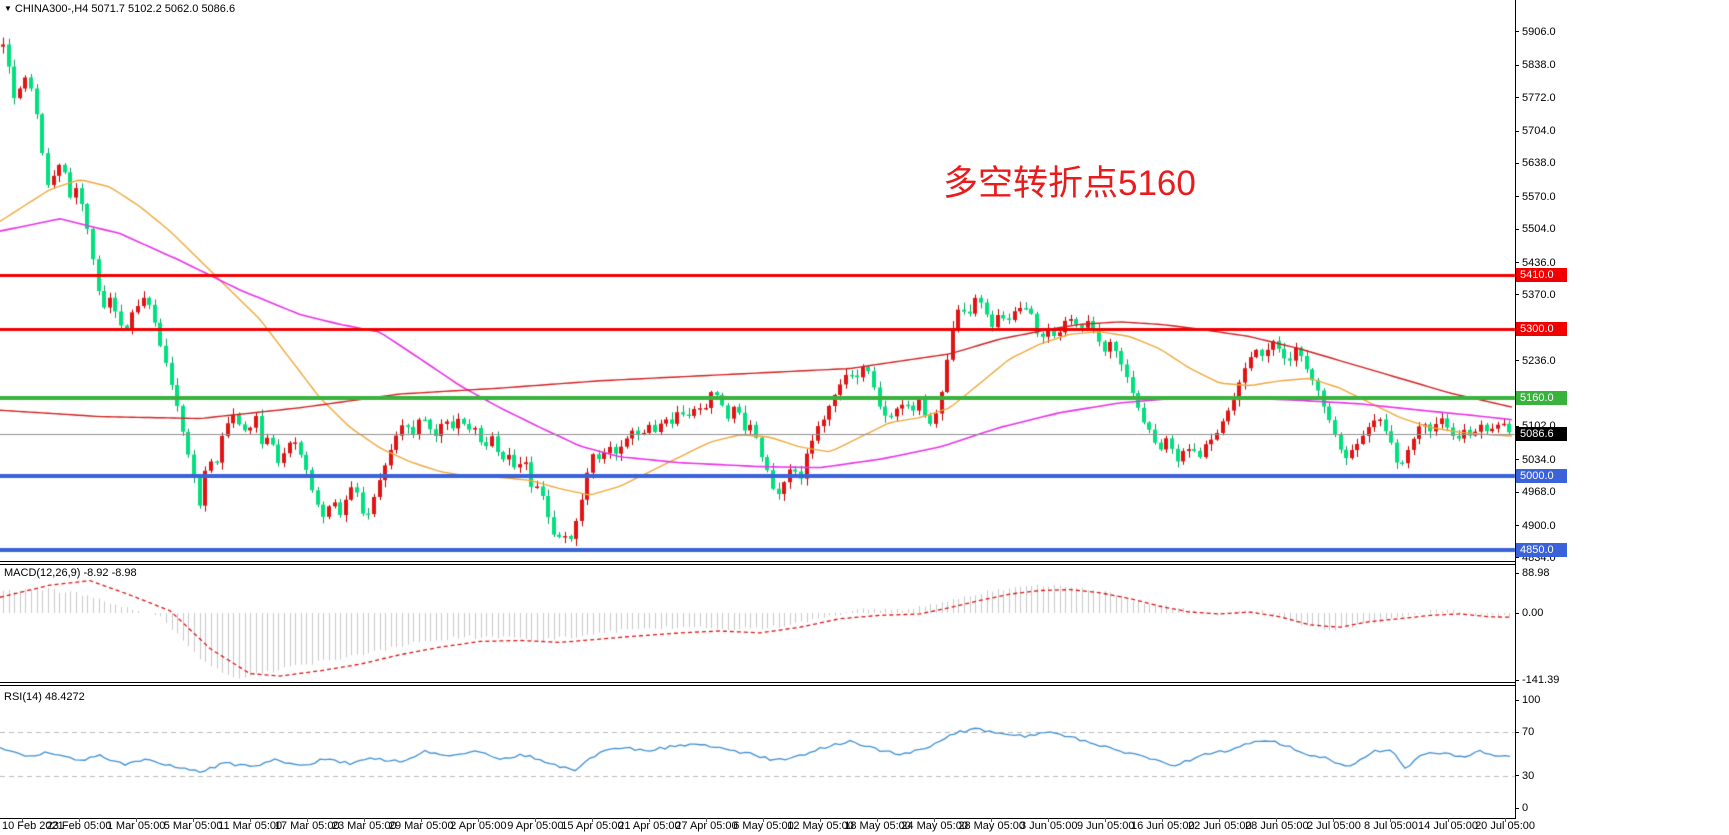  I want to click on price-level-badge: 4850.0, so click(1541, 550).